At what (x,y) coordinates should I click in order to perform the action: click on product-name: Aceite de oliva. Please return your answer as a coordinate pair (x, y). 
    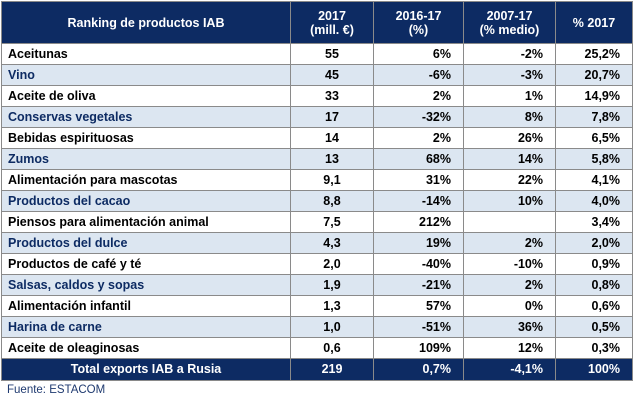
    Looking at the image, I should click on (146, 96).